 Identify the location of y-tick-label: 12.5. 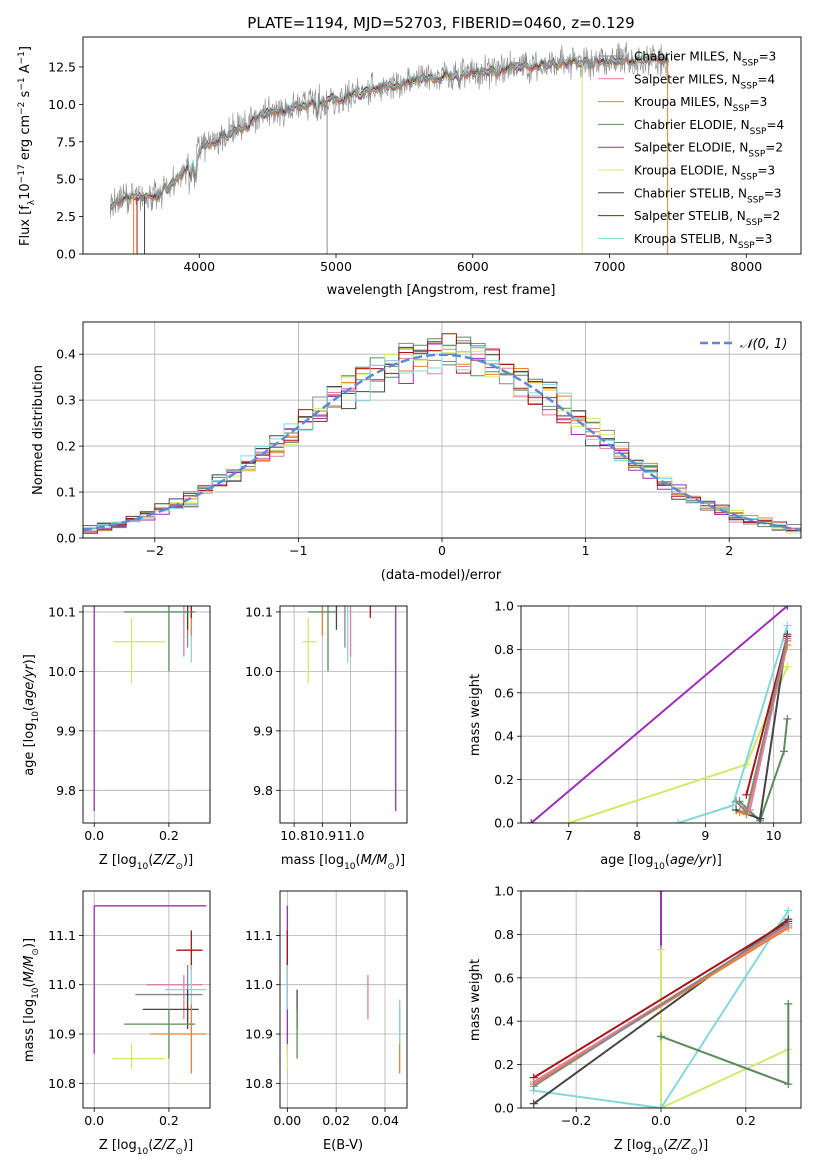
(62, 66).